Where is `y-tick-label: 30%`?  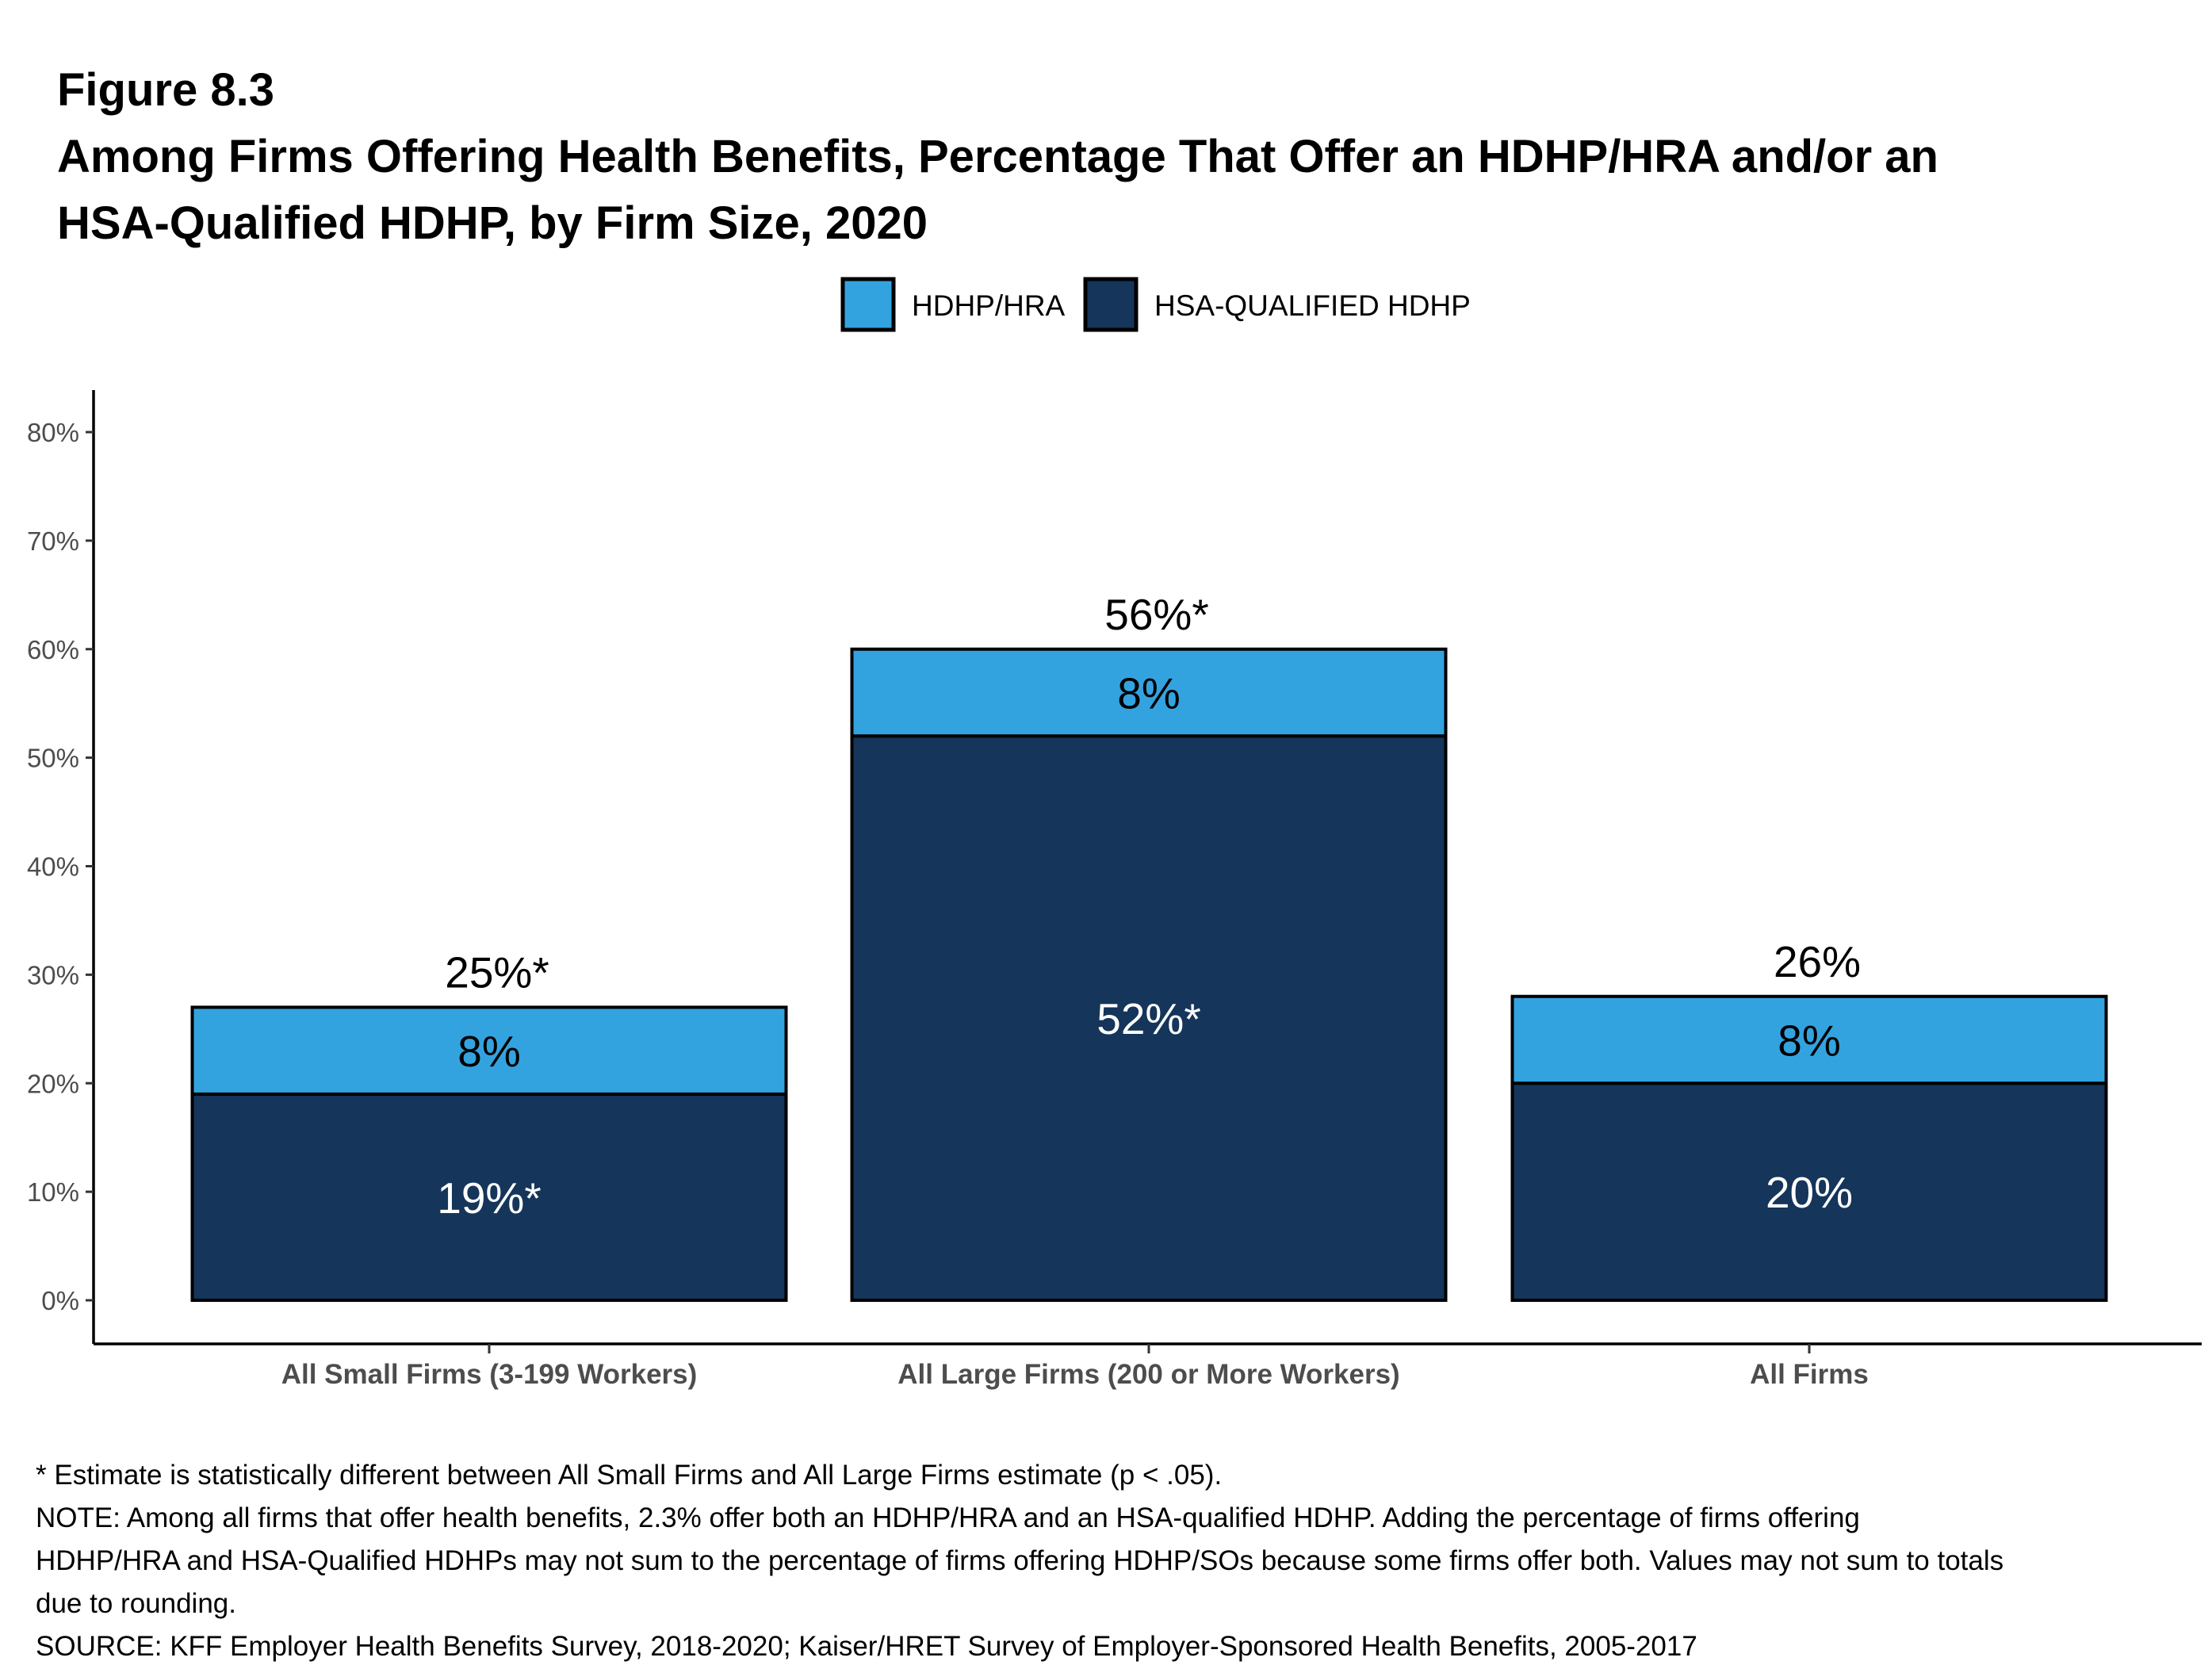
y-tick-label: 30% is located at coordinates (53, 974).